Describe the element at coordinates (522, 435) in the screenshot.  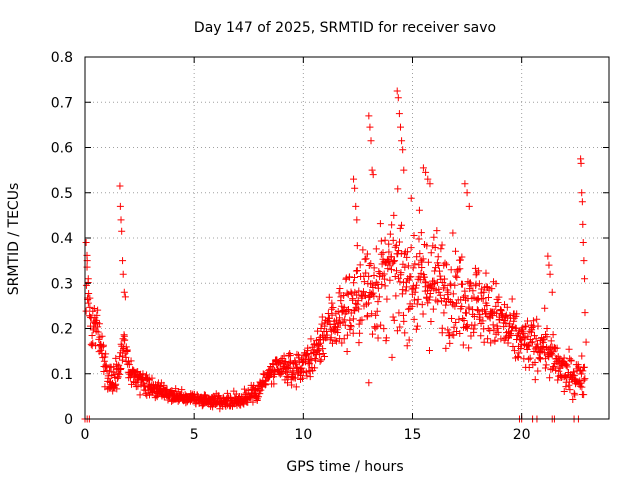
I see `x-tick-label: 20` at that location.